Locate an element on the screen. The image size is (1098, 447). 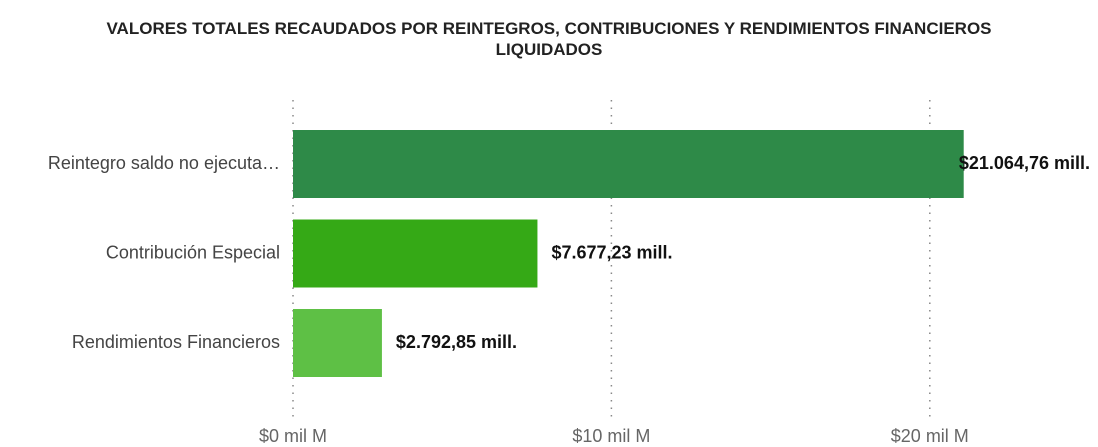
x-tick-label: $10 mil M is located at coordinates (611, 436).